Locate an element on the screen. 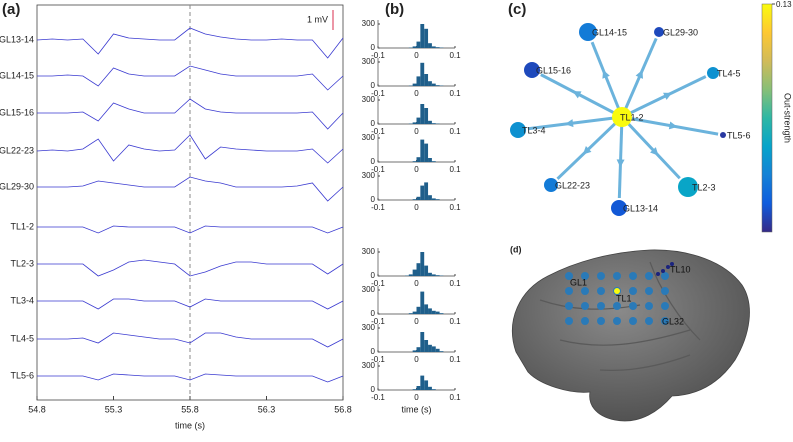 The height and width of the screenshot is (442, 793). colorbar-tick-label: 0.13 is located at coordinates (784, 4).